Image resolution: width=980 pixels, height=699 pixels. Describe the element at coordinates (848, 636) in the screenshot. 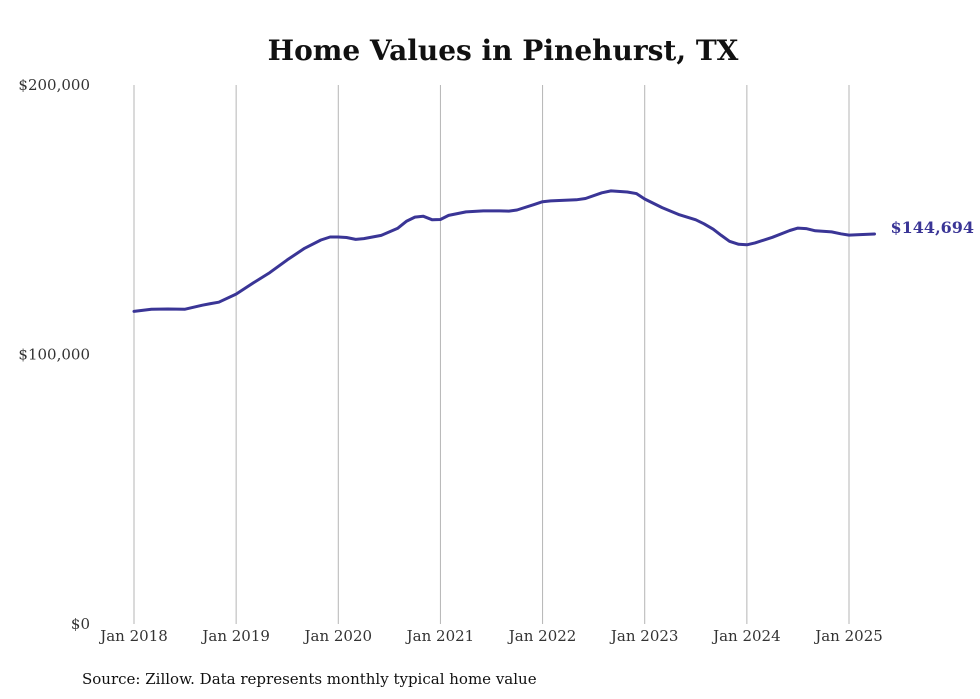

I see `x-tick-label: Jan 2025` at that location.